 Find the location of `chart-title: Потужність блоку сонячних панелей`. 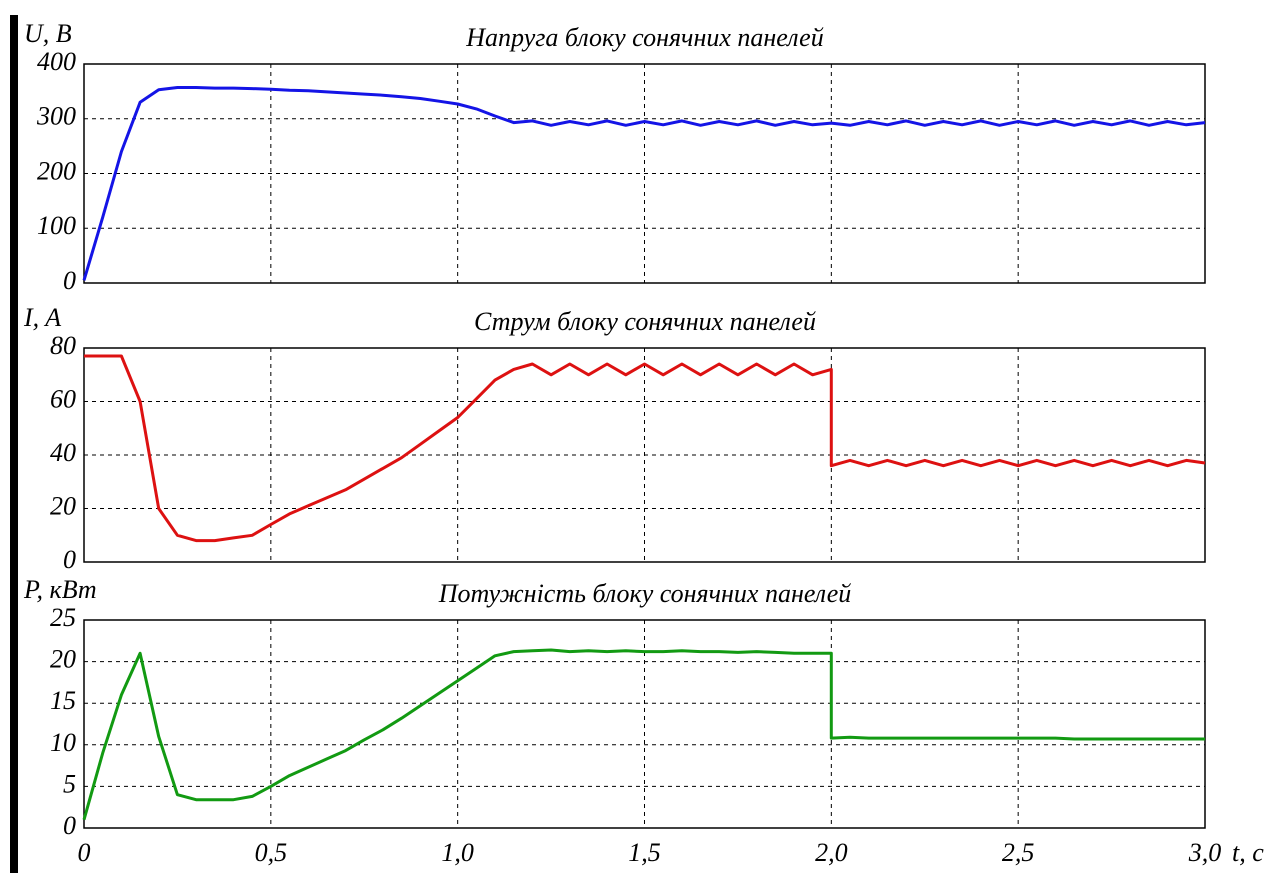

chart-title: Потужність блоку сонячних панелей is located at coordinates (645, 593).